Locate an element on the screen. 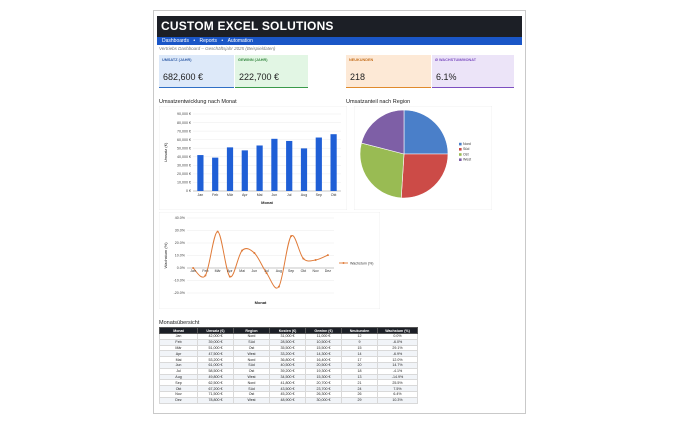 The height and width of the screenshot is (425, 680). bar-Aug is located at coordinates (304, 169).